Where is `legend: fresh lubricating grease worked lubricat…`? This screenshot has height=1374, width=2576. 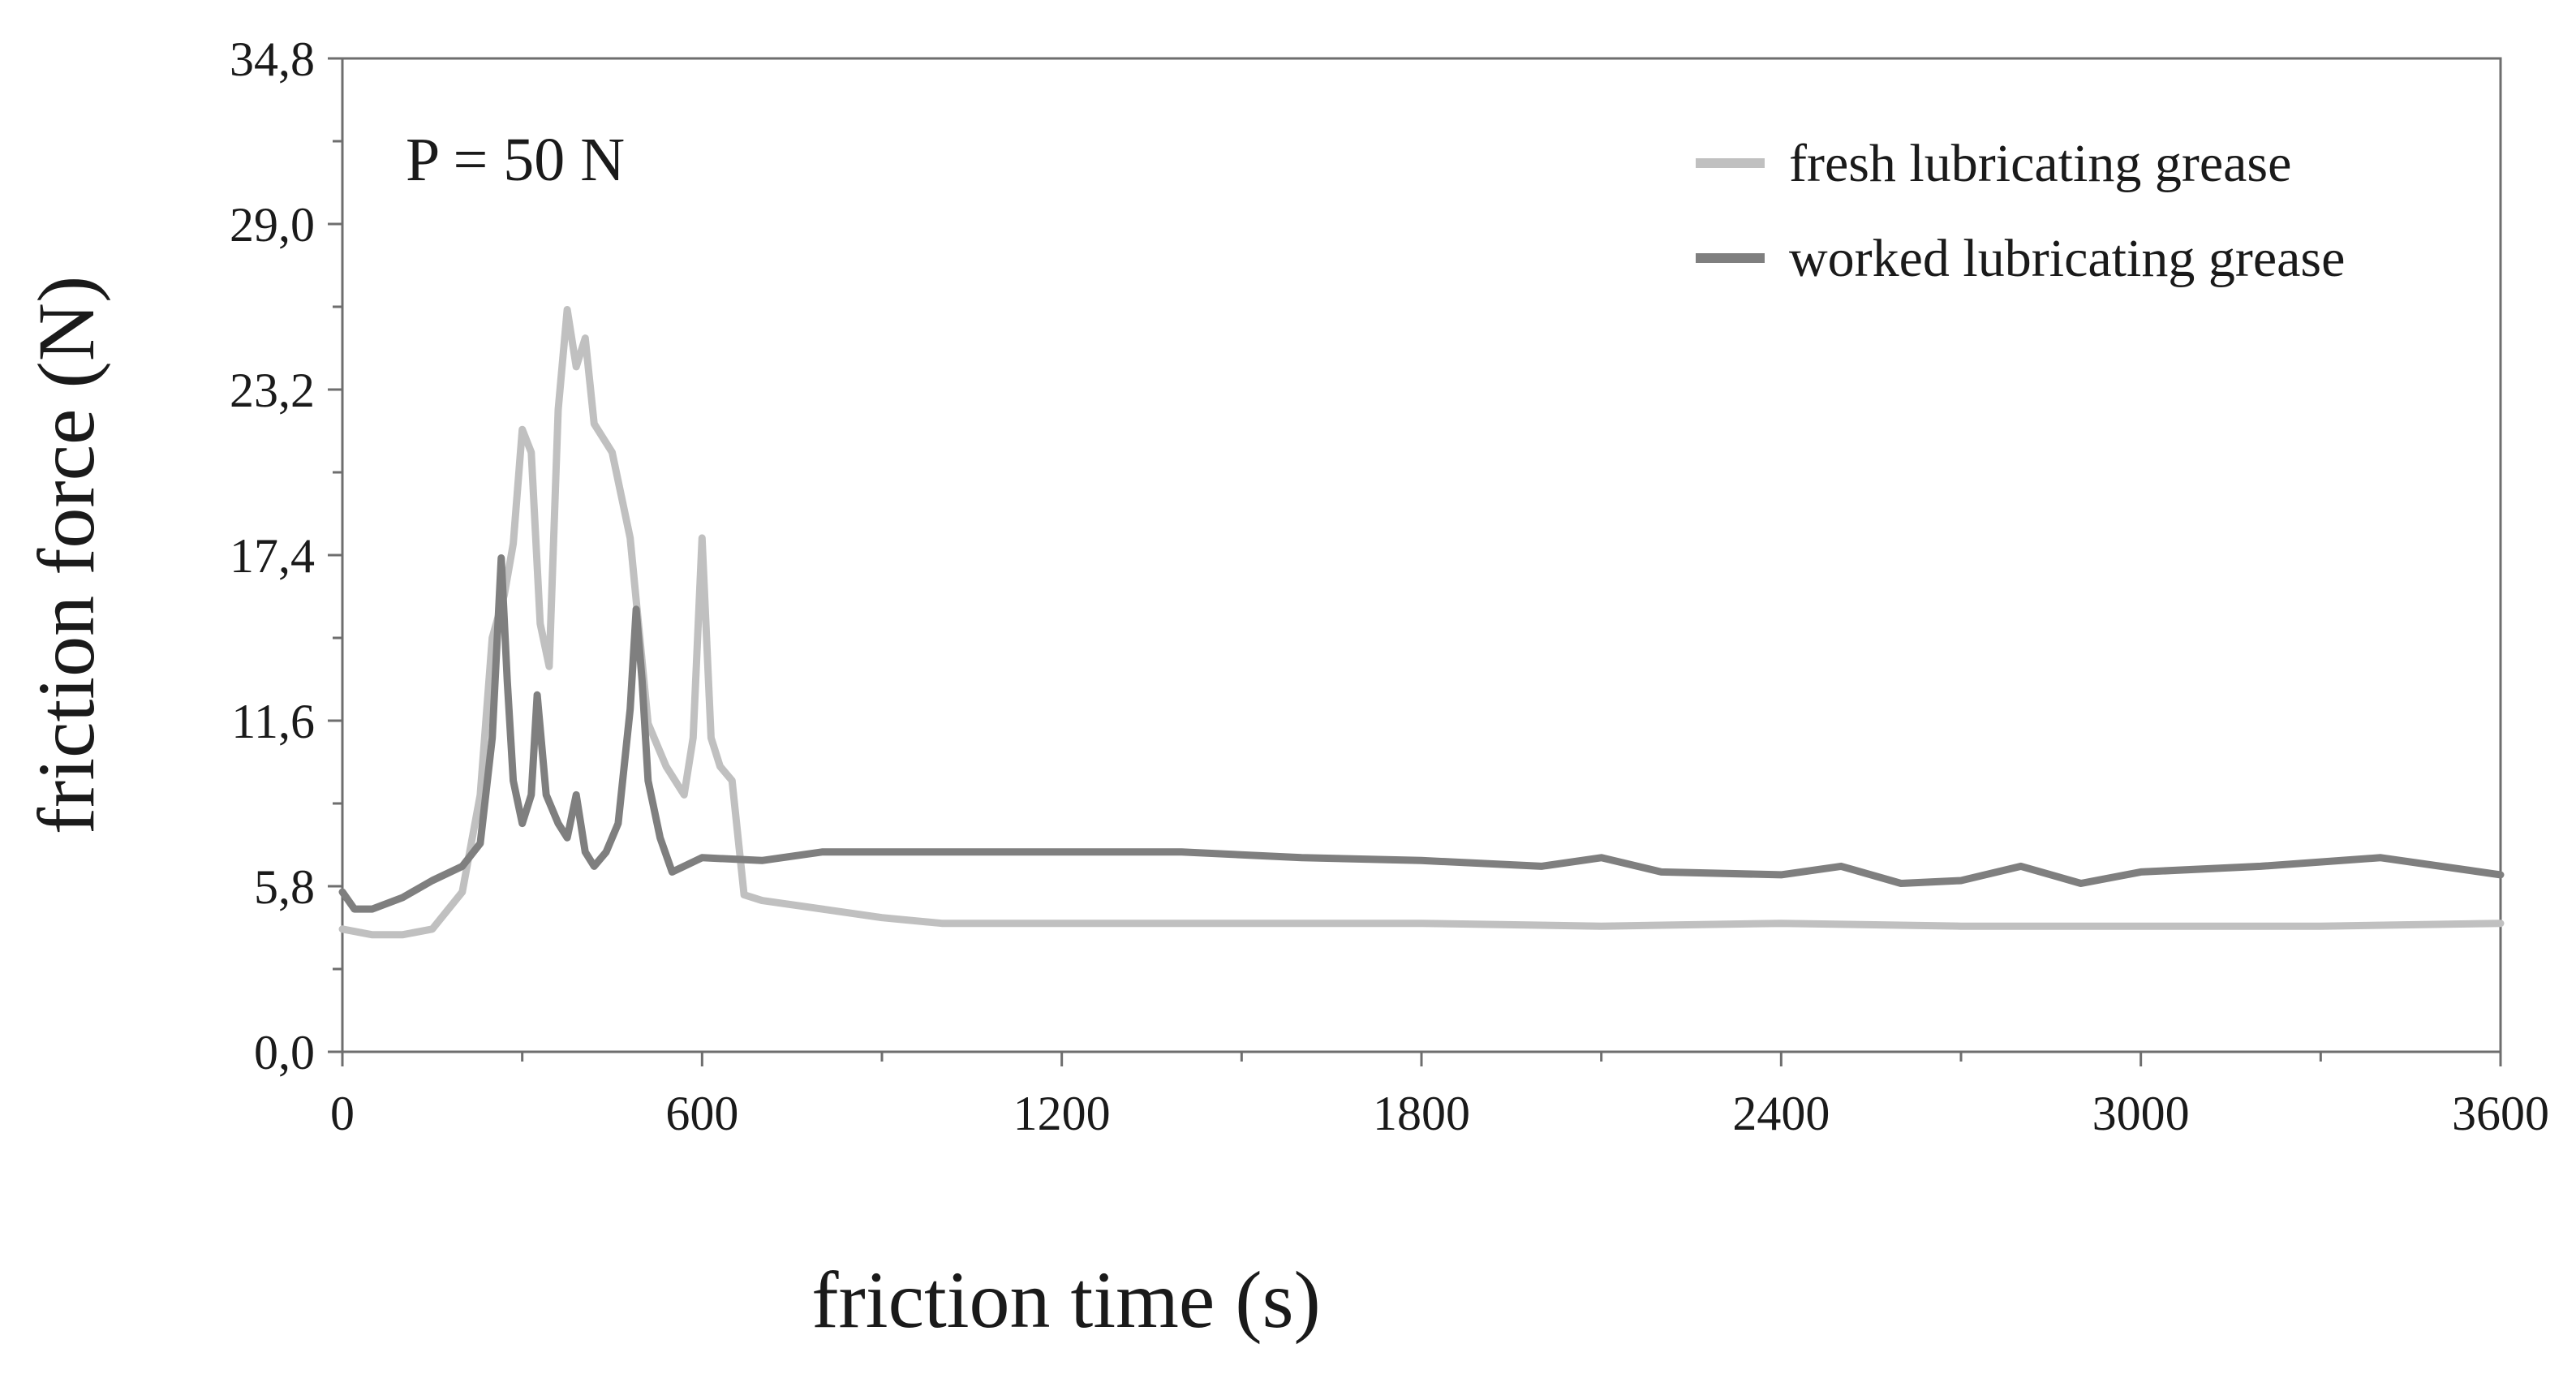 legend: fresh lubricating grease worked lubricat… is located at coordinates (2020, 211).